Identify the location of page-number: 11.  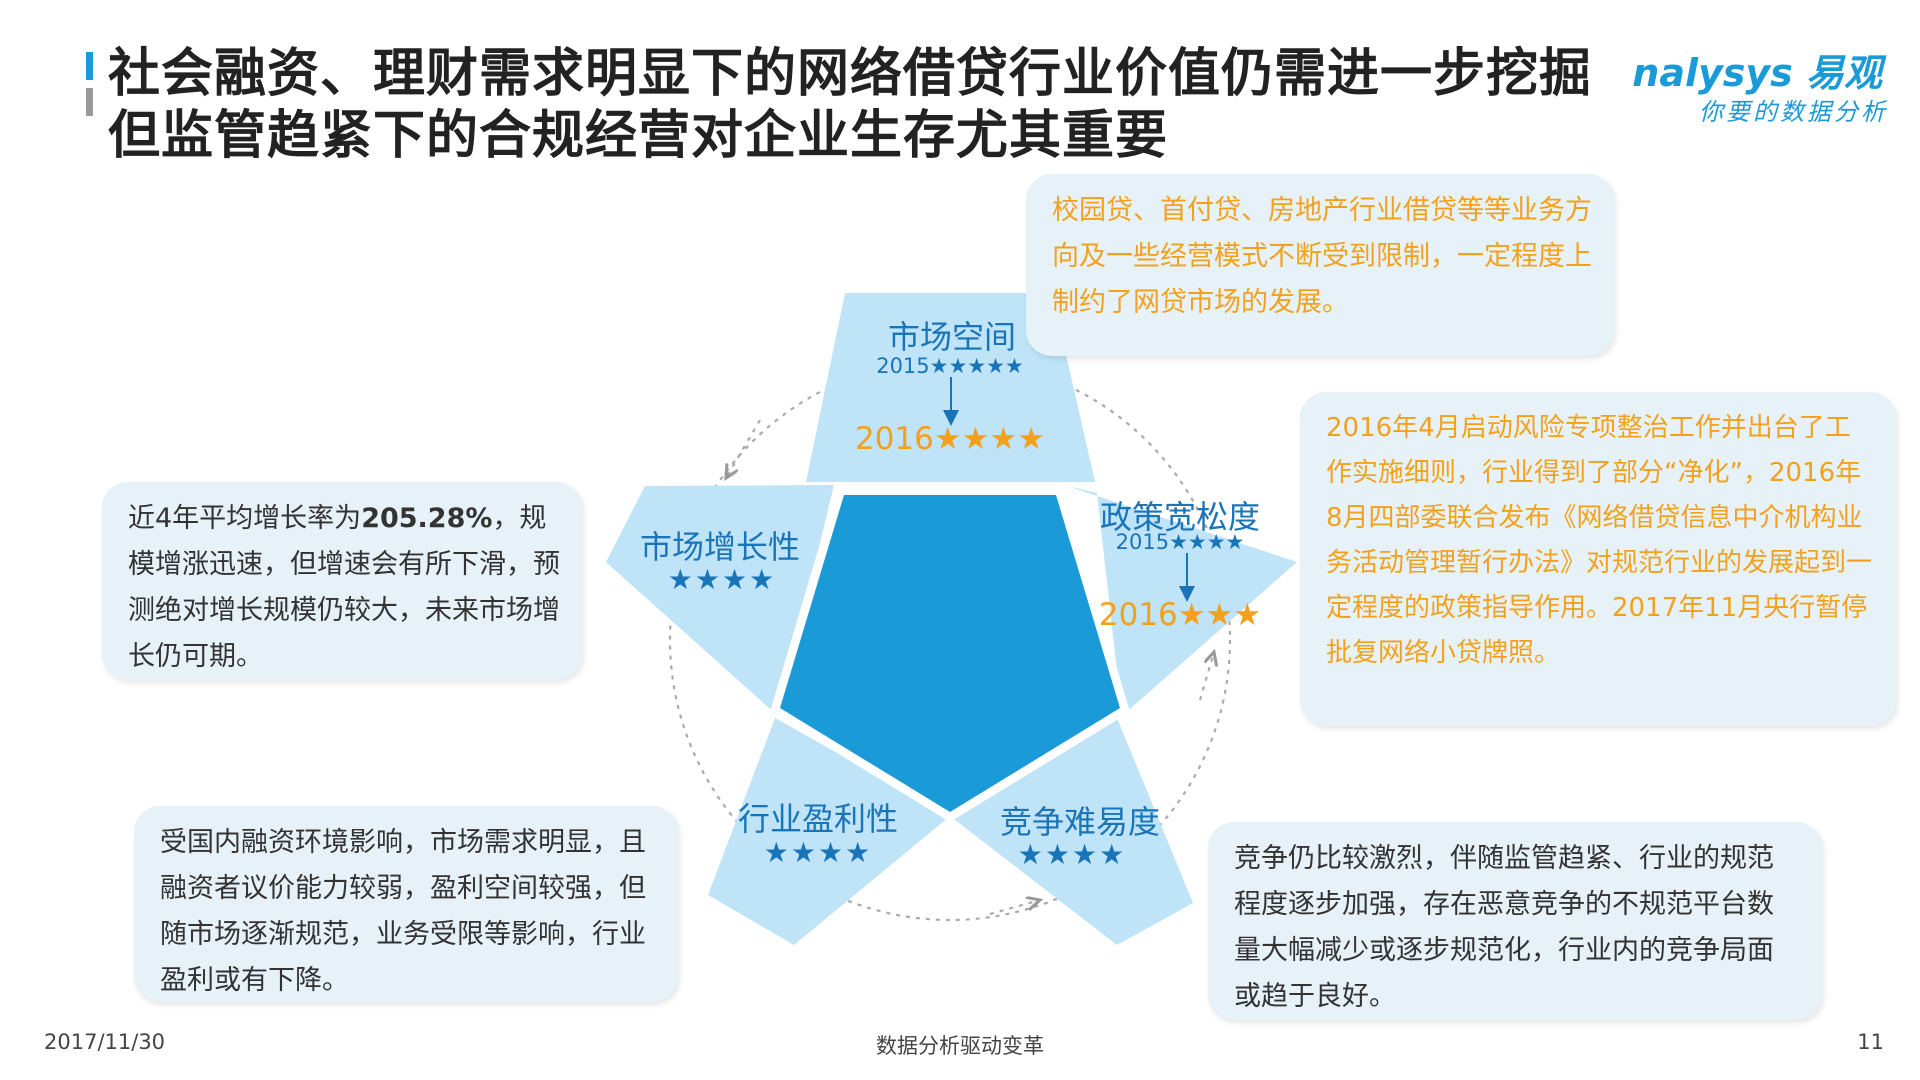
(1870, 1042).